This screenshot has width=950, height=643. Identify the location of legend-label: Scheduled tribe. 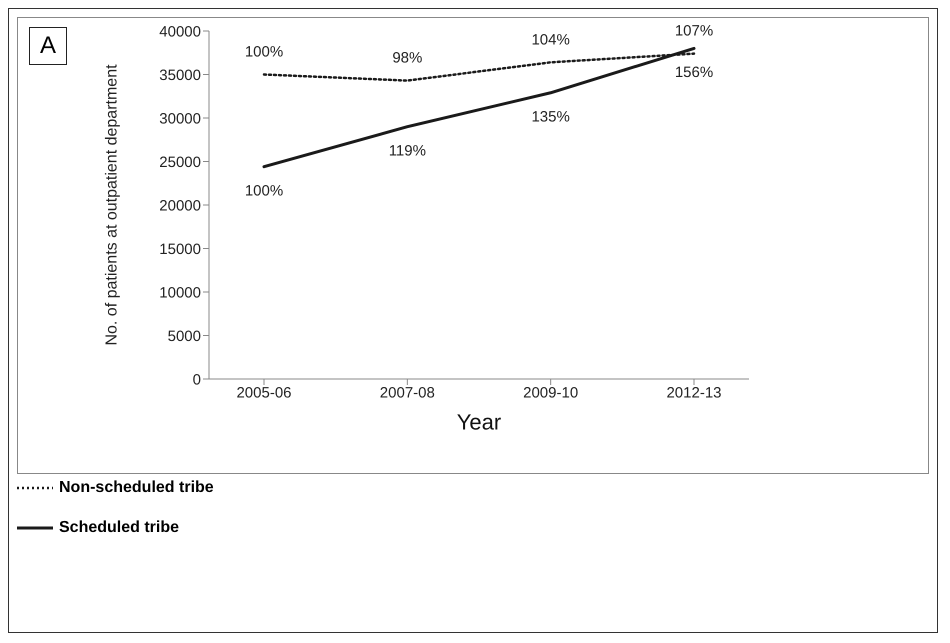
(119, 528).